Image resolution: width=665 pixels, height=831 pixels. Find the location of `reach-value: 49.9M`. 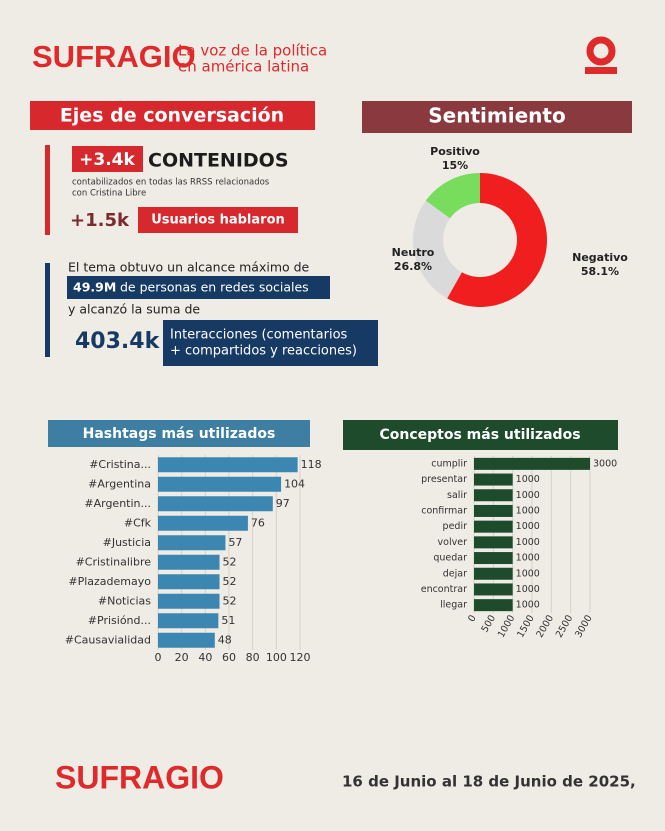

reach-value: 49.9M is located at coordinates (94, 287).